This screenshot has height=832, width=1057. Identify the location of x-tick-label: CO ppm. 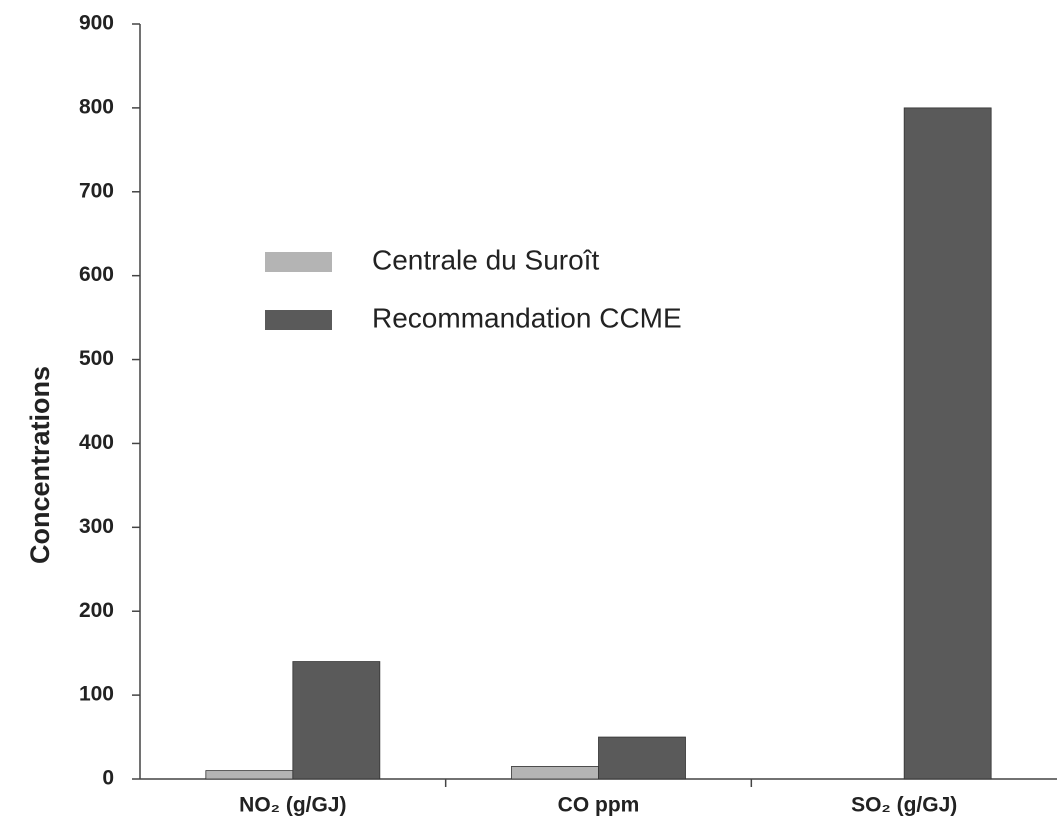
(599, 805).